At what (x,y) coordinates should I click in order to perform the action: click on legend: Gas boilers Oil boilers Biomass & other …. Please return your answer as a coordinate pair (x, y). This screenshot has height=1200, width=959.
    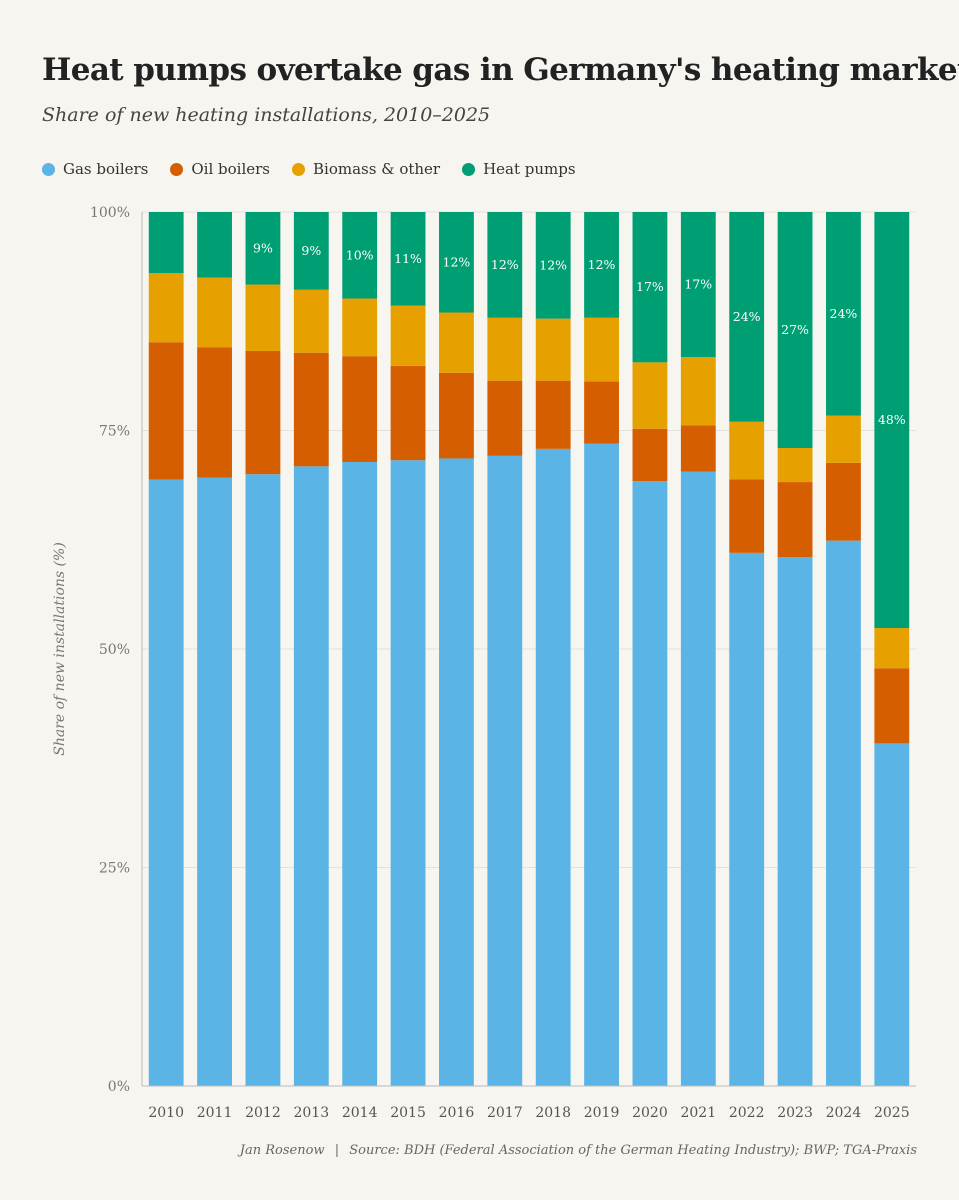
    Looking at the image, I should click on (309, 169).